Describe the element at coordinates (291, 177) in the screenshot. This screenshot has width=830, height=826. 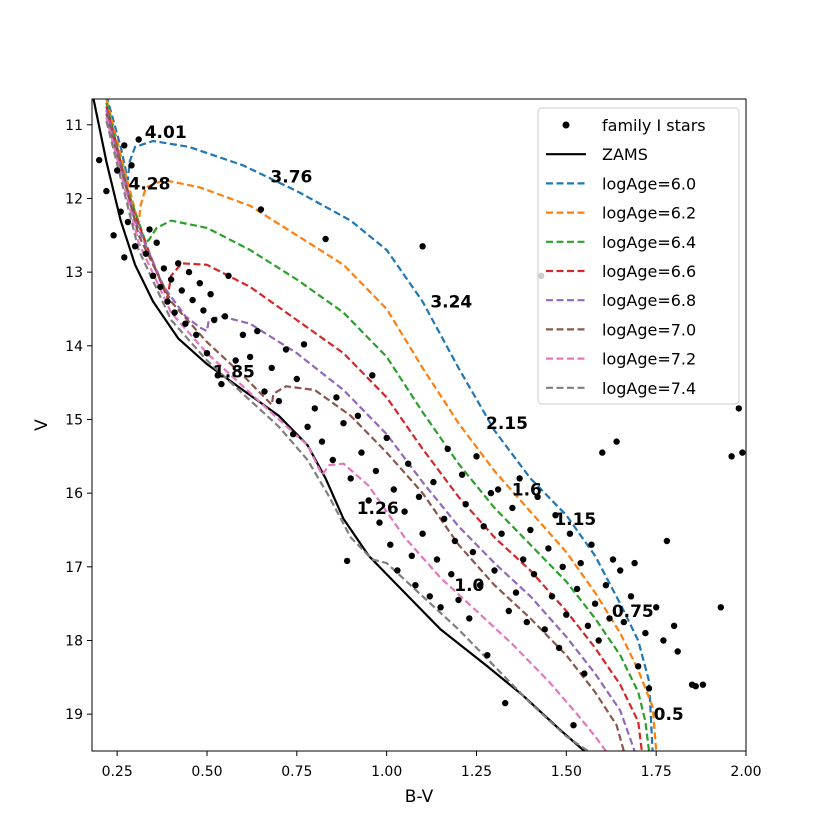
I see `mass-label: 3.76` at that location.